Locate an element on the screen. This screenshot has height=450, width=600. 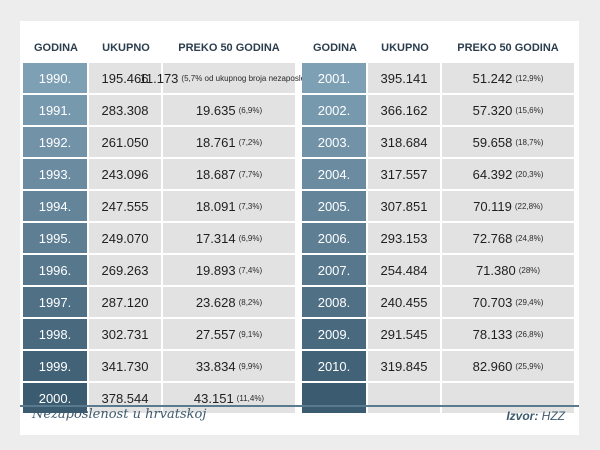
over50-cell: 18.091 (7,3%) is located at coordinates (229, 206).